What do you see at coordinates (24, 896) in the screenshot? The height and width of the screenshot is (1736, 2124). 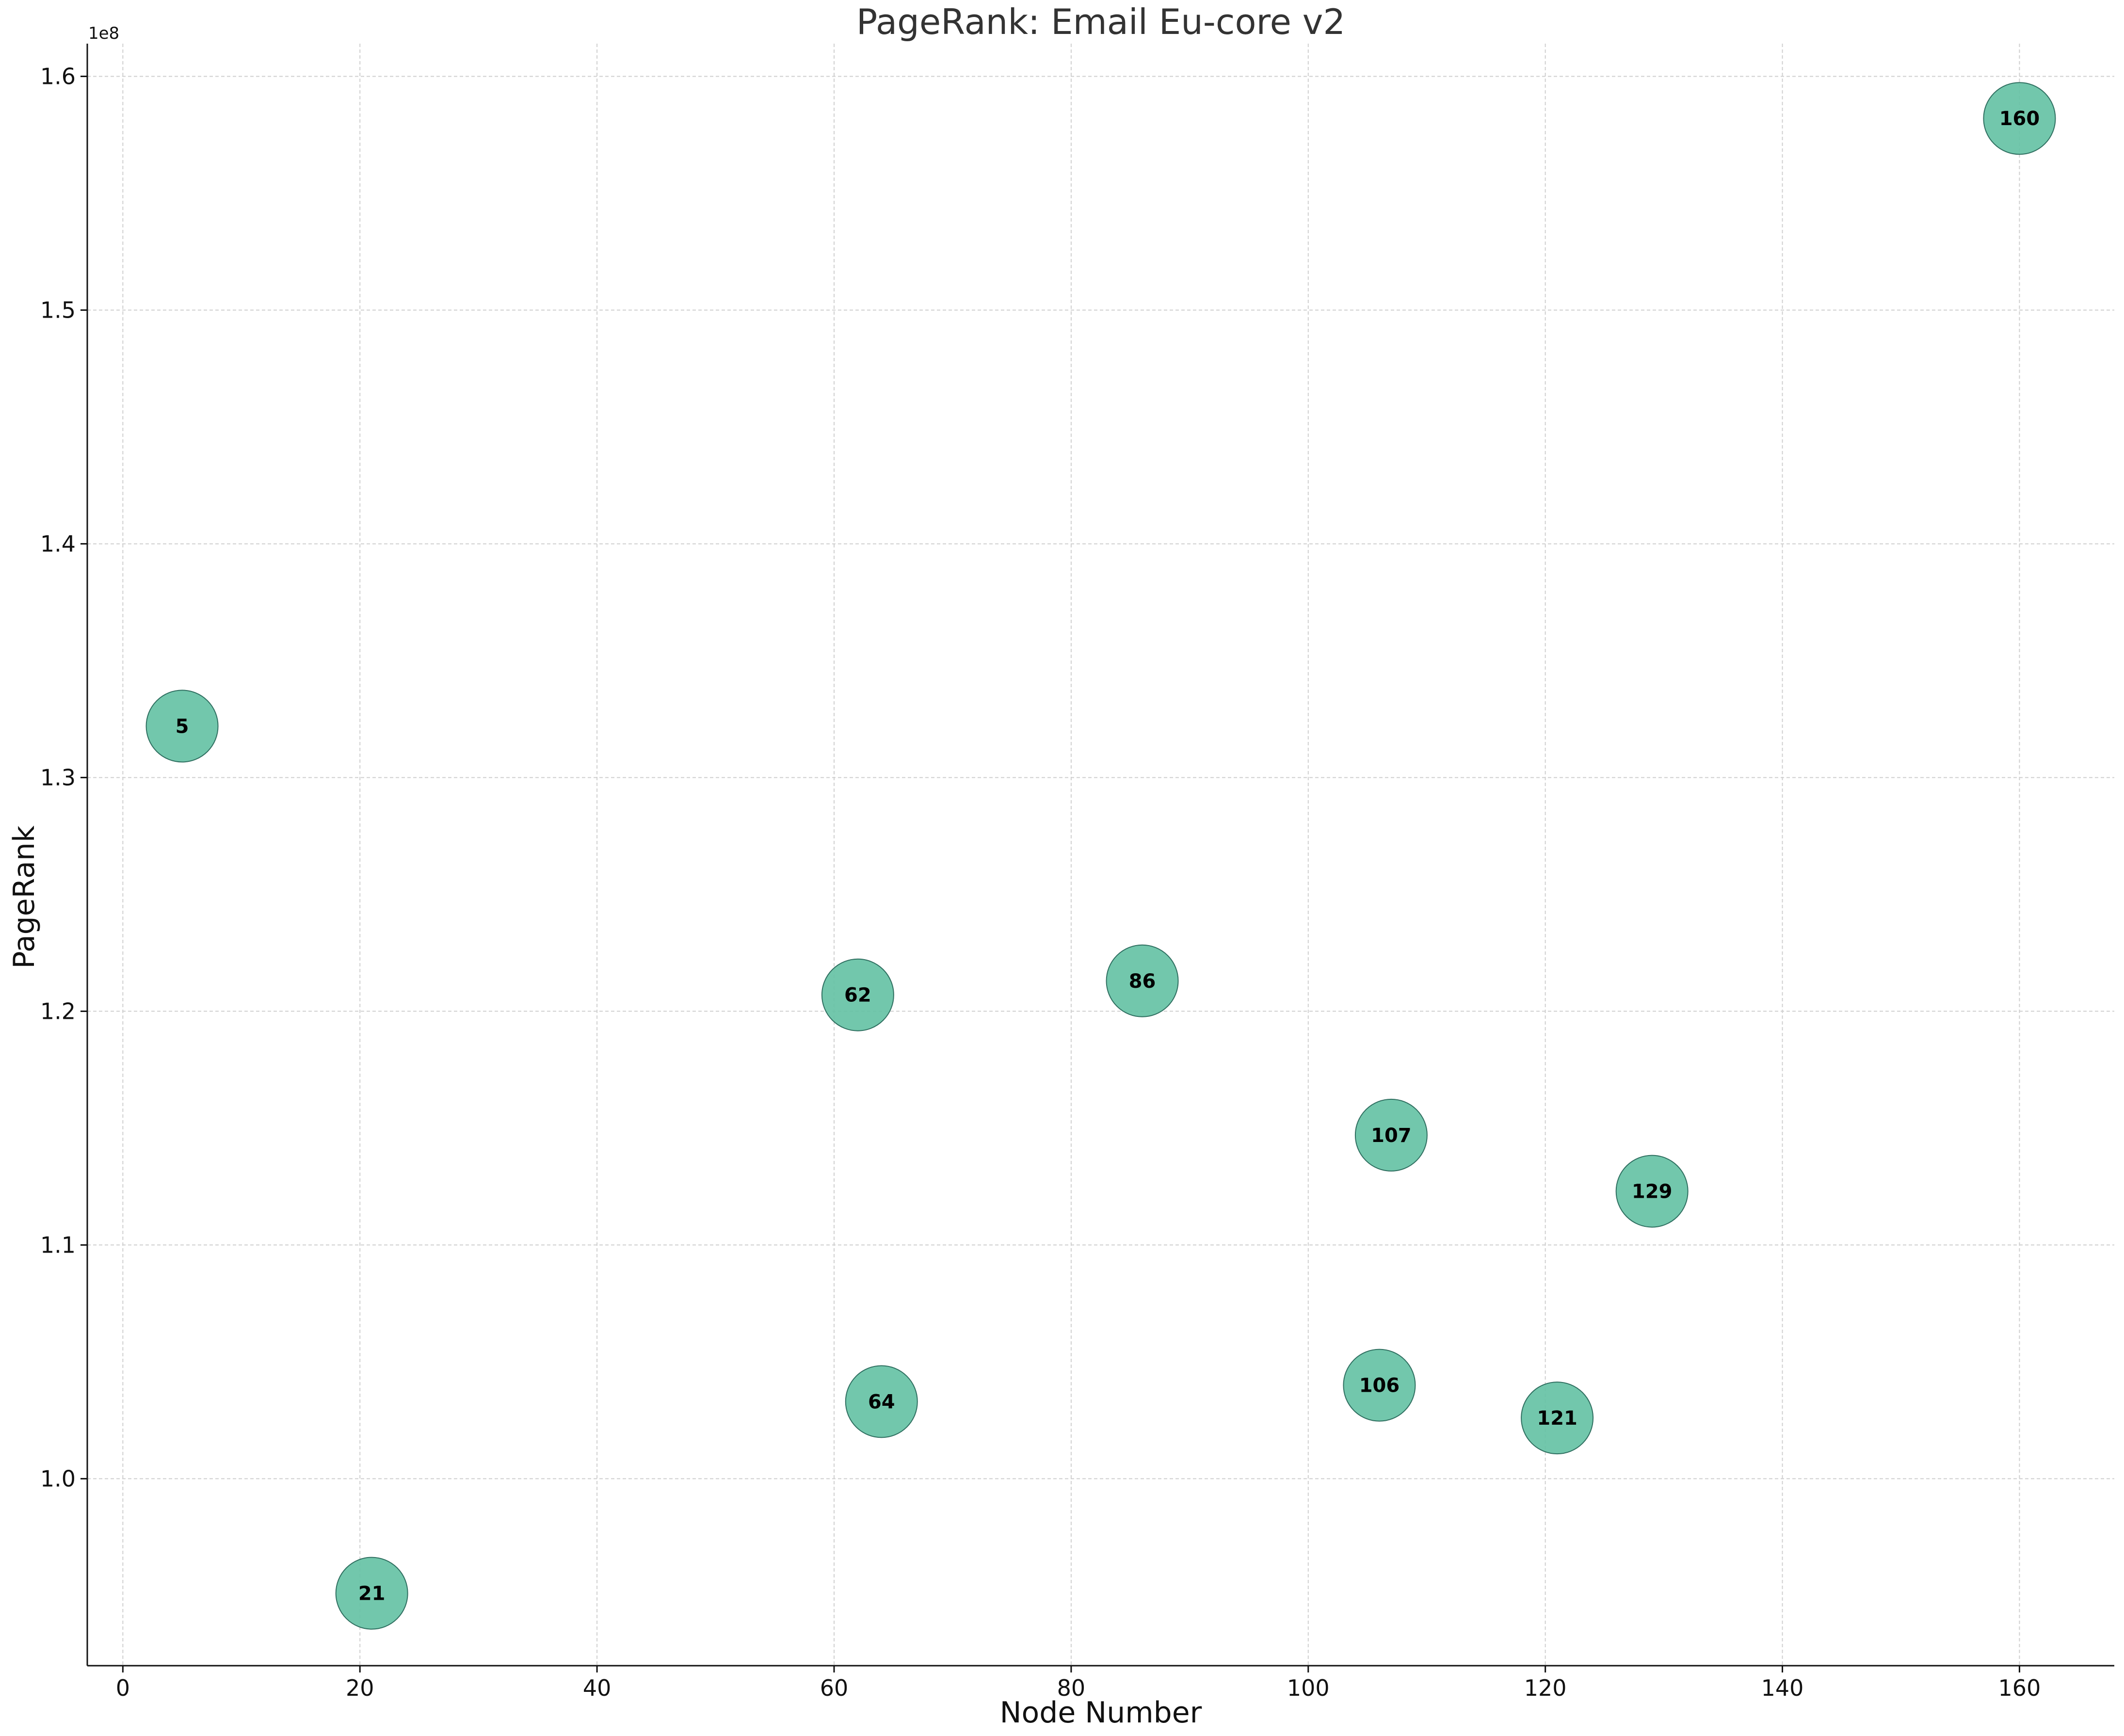 I see `y-axis-label: PageRank` at bounding box center [24, 896].